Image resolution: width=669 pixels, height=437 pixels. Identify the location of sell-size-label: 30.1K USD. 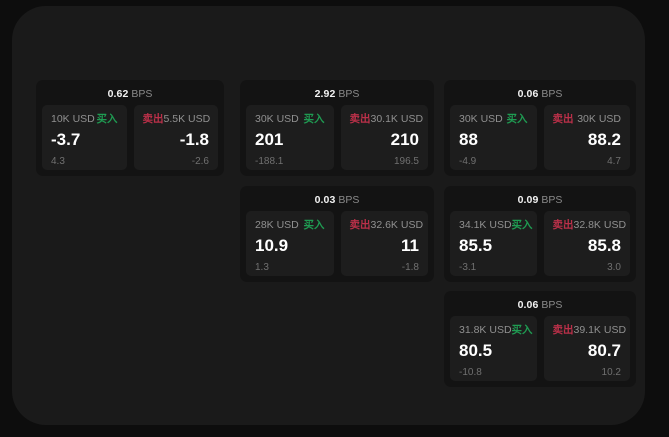
(397, 118).